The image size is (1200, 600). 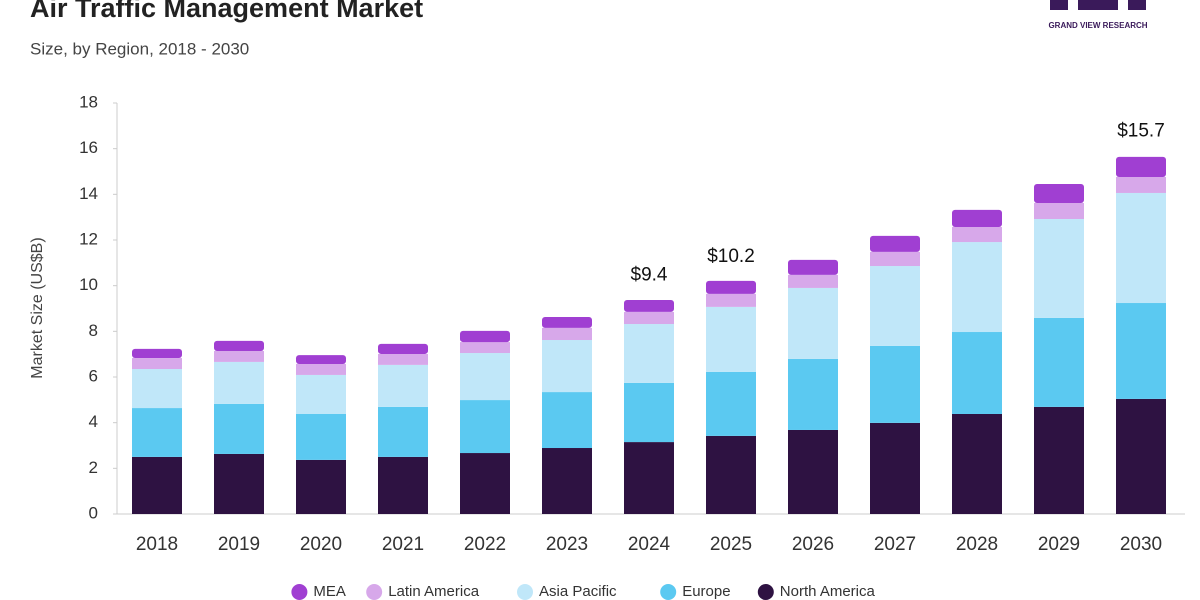 I want to click on x-tick-label: 2025, so click(x=731, y=544).